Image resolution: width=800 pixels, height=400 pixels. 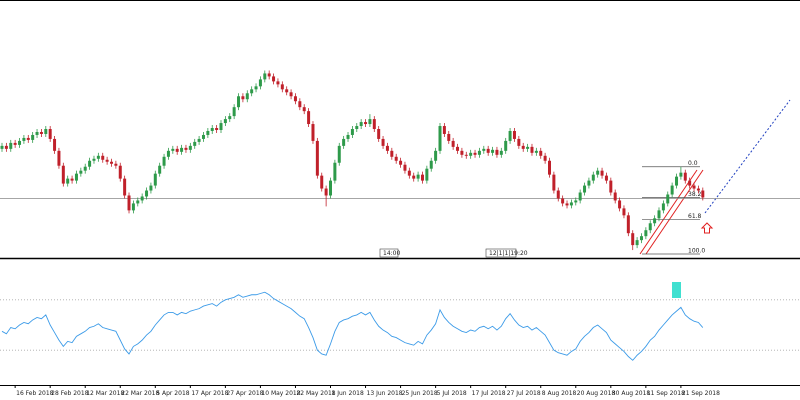 What do you see at coordinates (420, 393) in the screenshot?
I see `x-tick-label: 25 Jun 2018` at bounding box center [420, 393].